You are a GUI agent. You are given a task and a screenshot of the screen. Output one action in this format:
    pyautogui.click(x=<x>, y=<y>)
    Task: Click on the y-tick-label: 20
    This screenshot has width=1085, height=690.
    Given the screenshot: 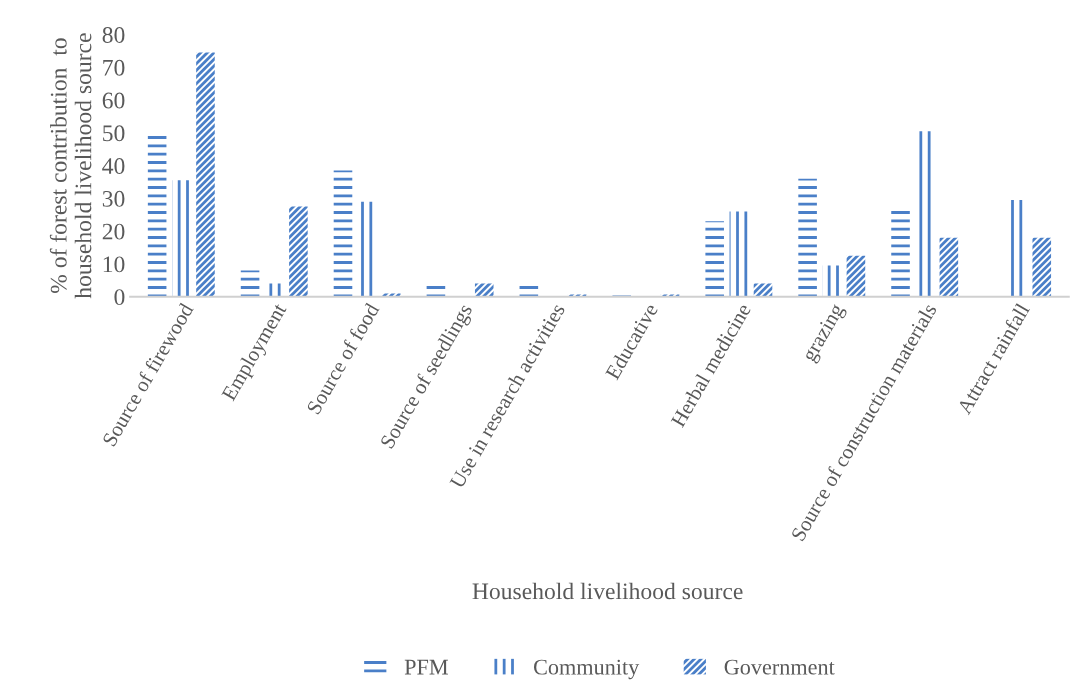 What is the action you would take?
    pyautogui.click(x=113, y=231)
    